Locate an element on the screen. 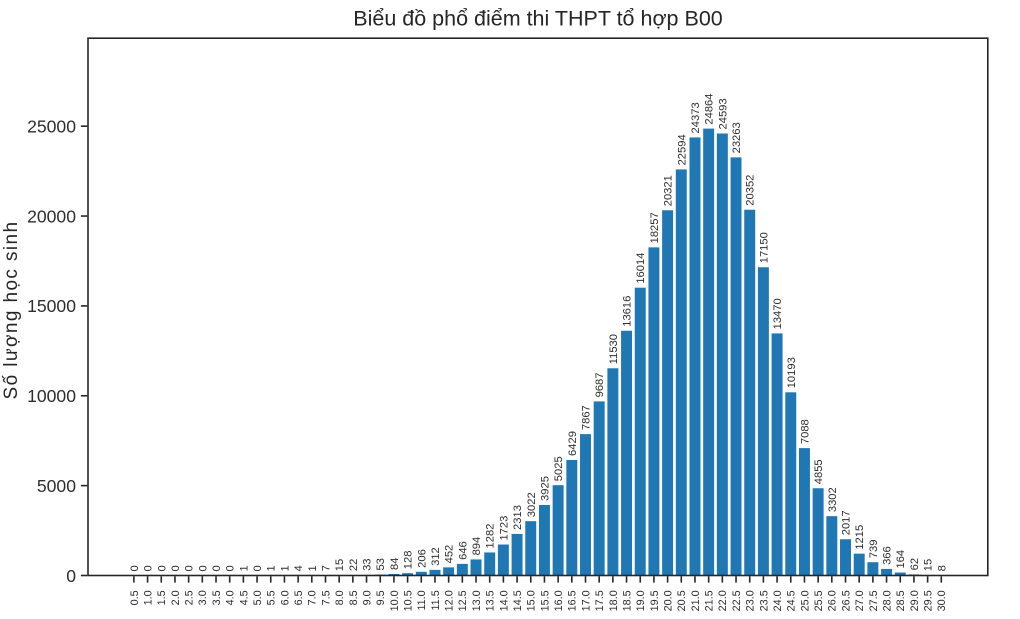 Image resolution: width=1020 pixels, height=619 pixels. svg-text: 2.5 is located at coordinates (190, 597).